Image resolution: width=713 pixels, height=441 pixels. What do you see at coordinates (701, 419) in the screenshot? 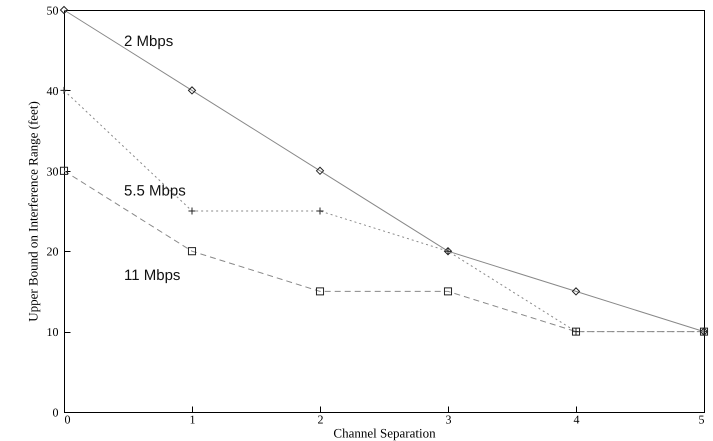
I see `x-tick-label: 5` at bounding box center [701, 419].